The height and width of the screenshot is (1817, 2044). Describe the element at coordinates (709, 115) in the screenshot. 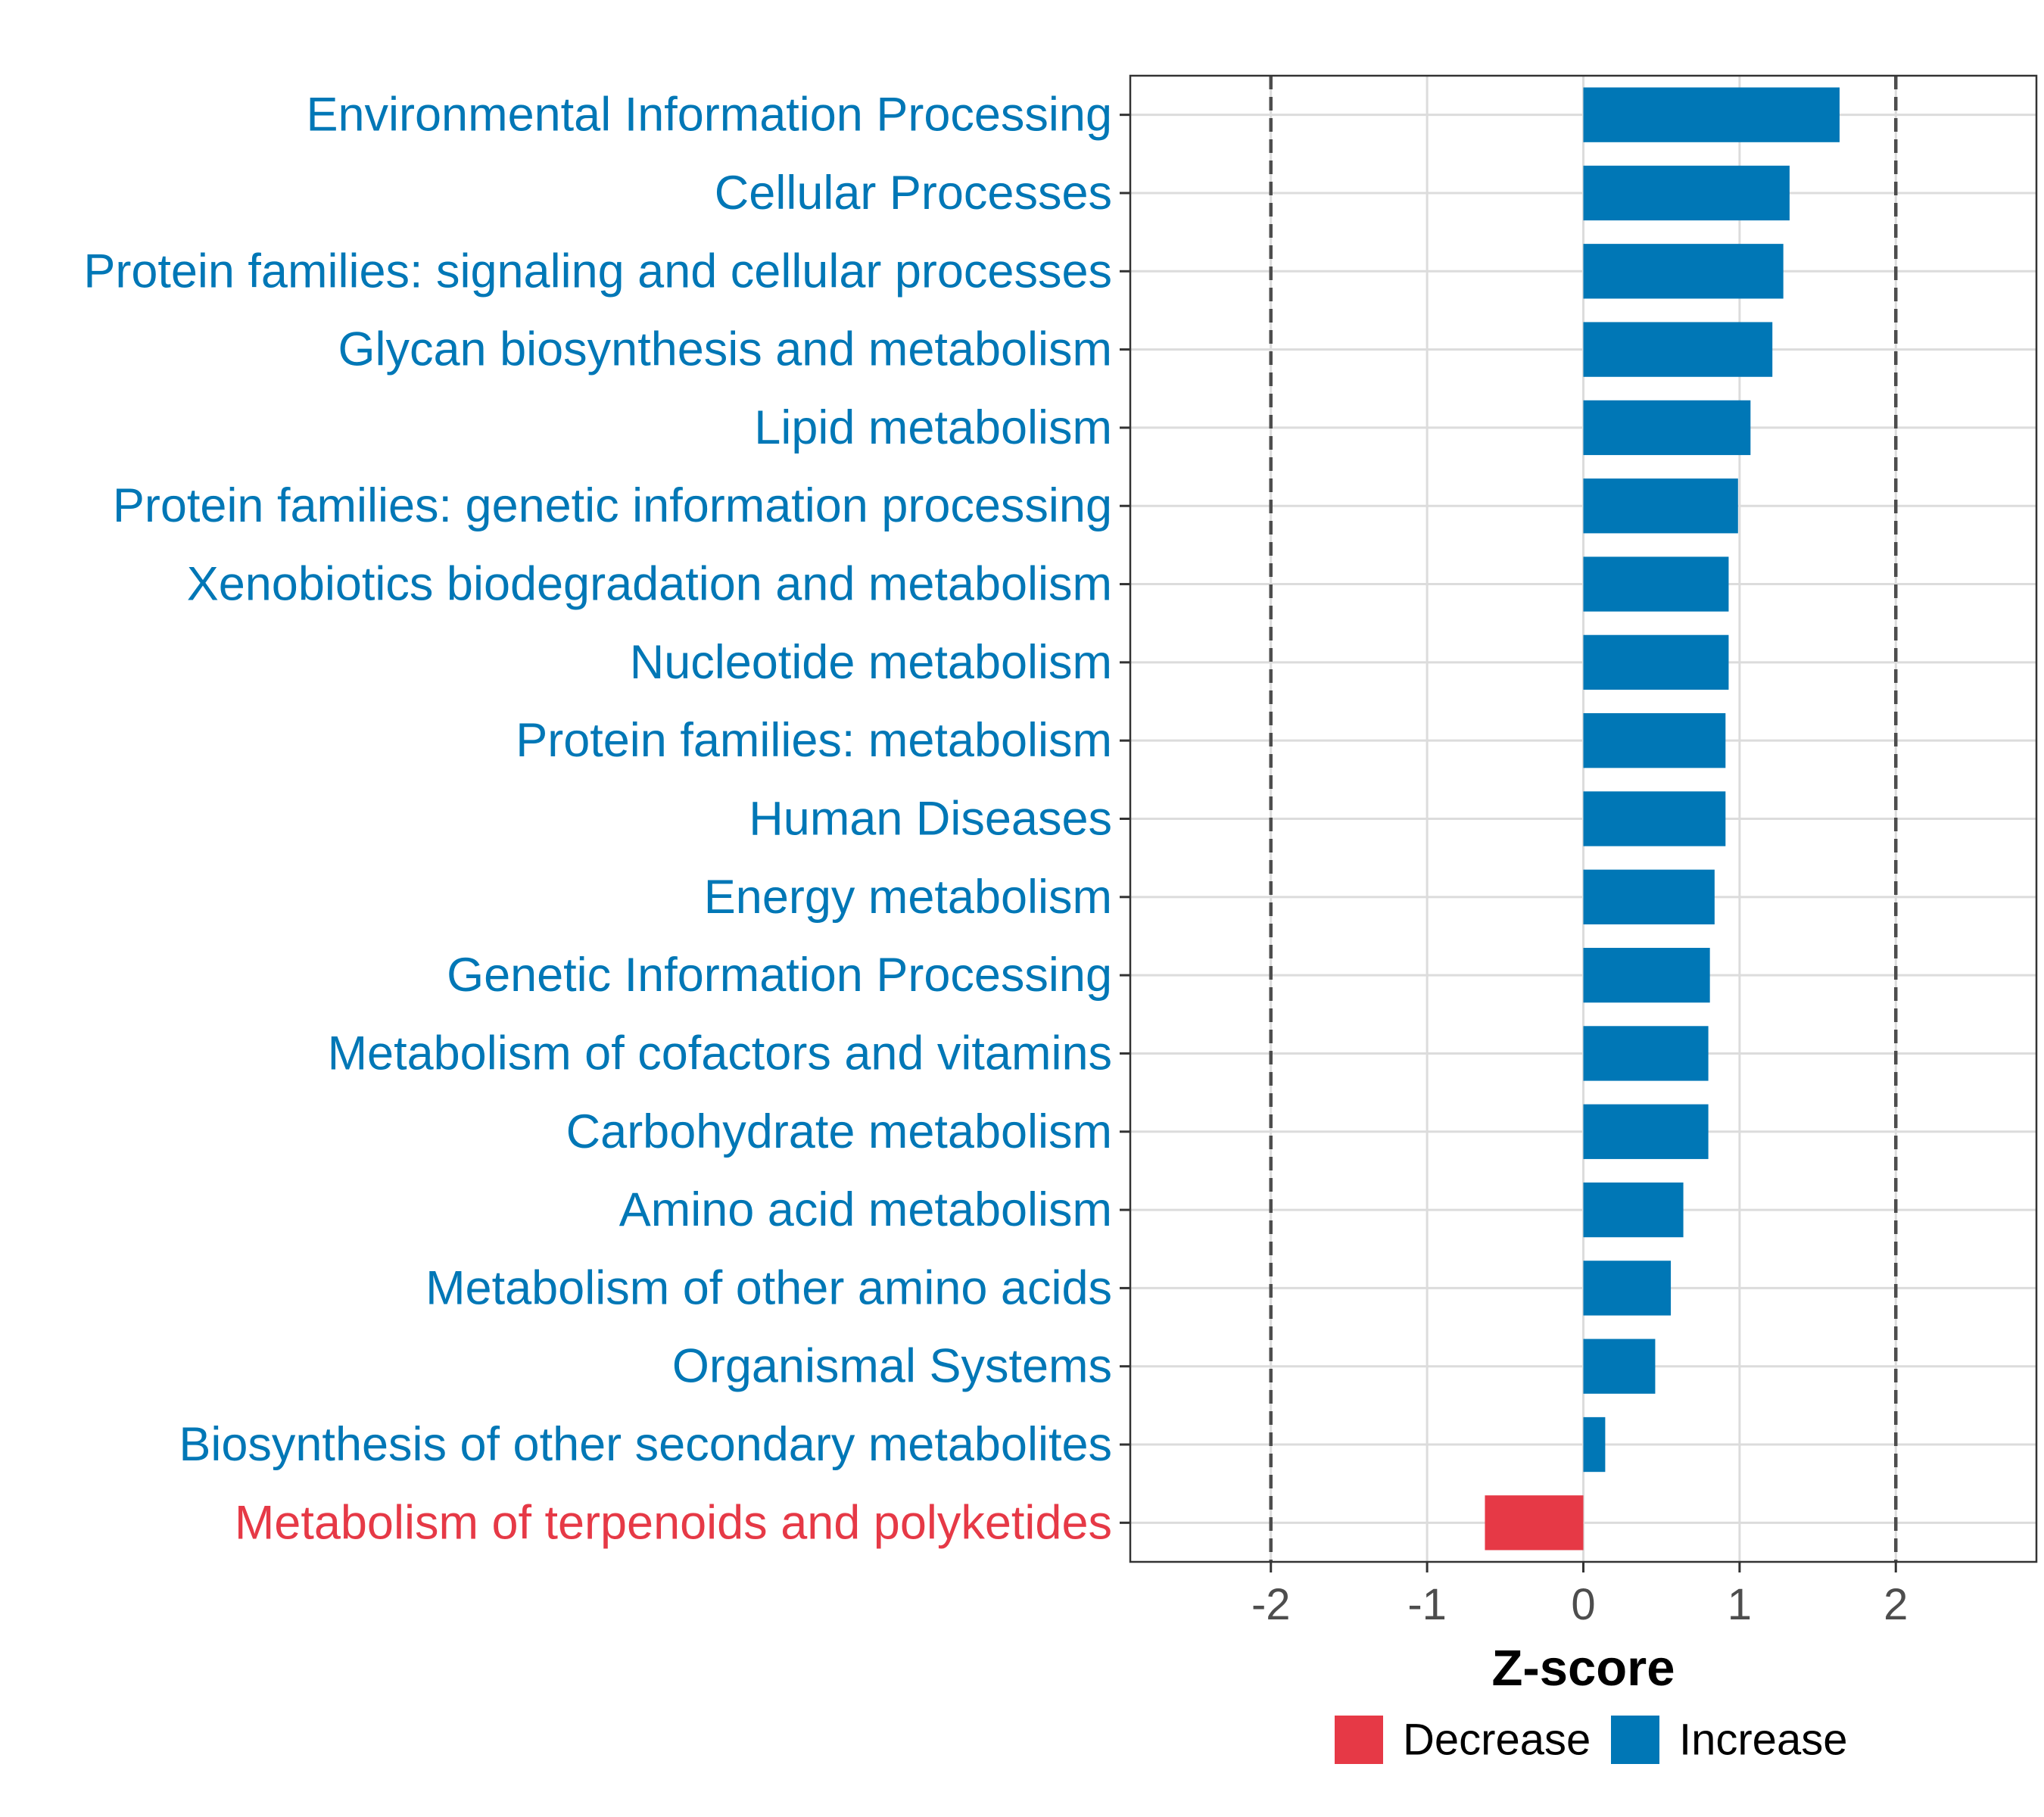

I see `category-label-0: Environmental Information Processing` at that location.